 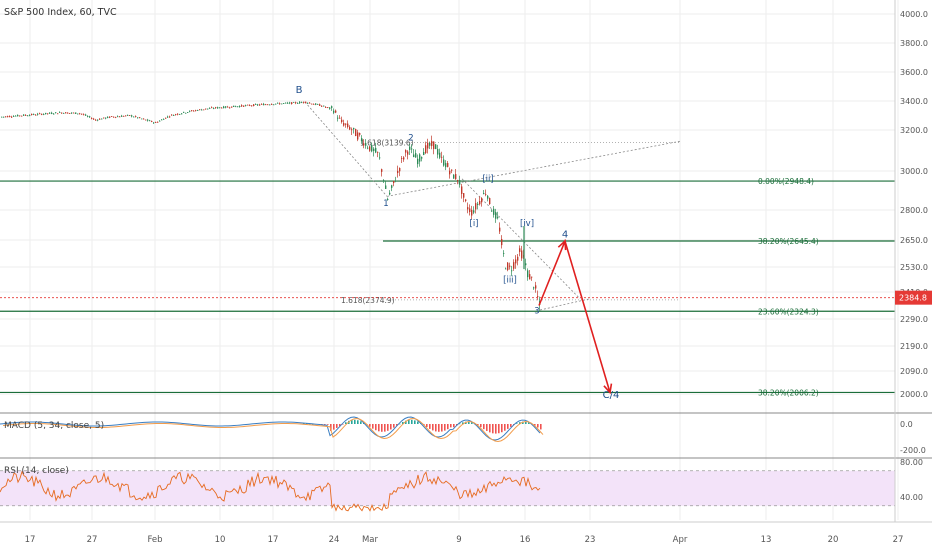 I want to click on price-tick-label: 2190.0, so click(x=914, y=346).